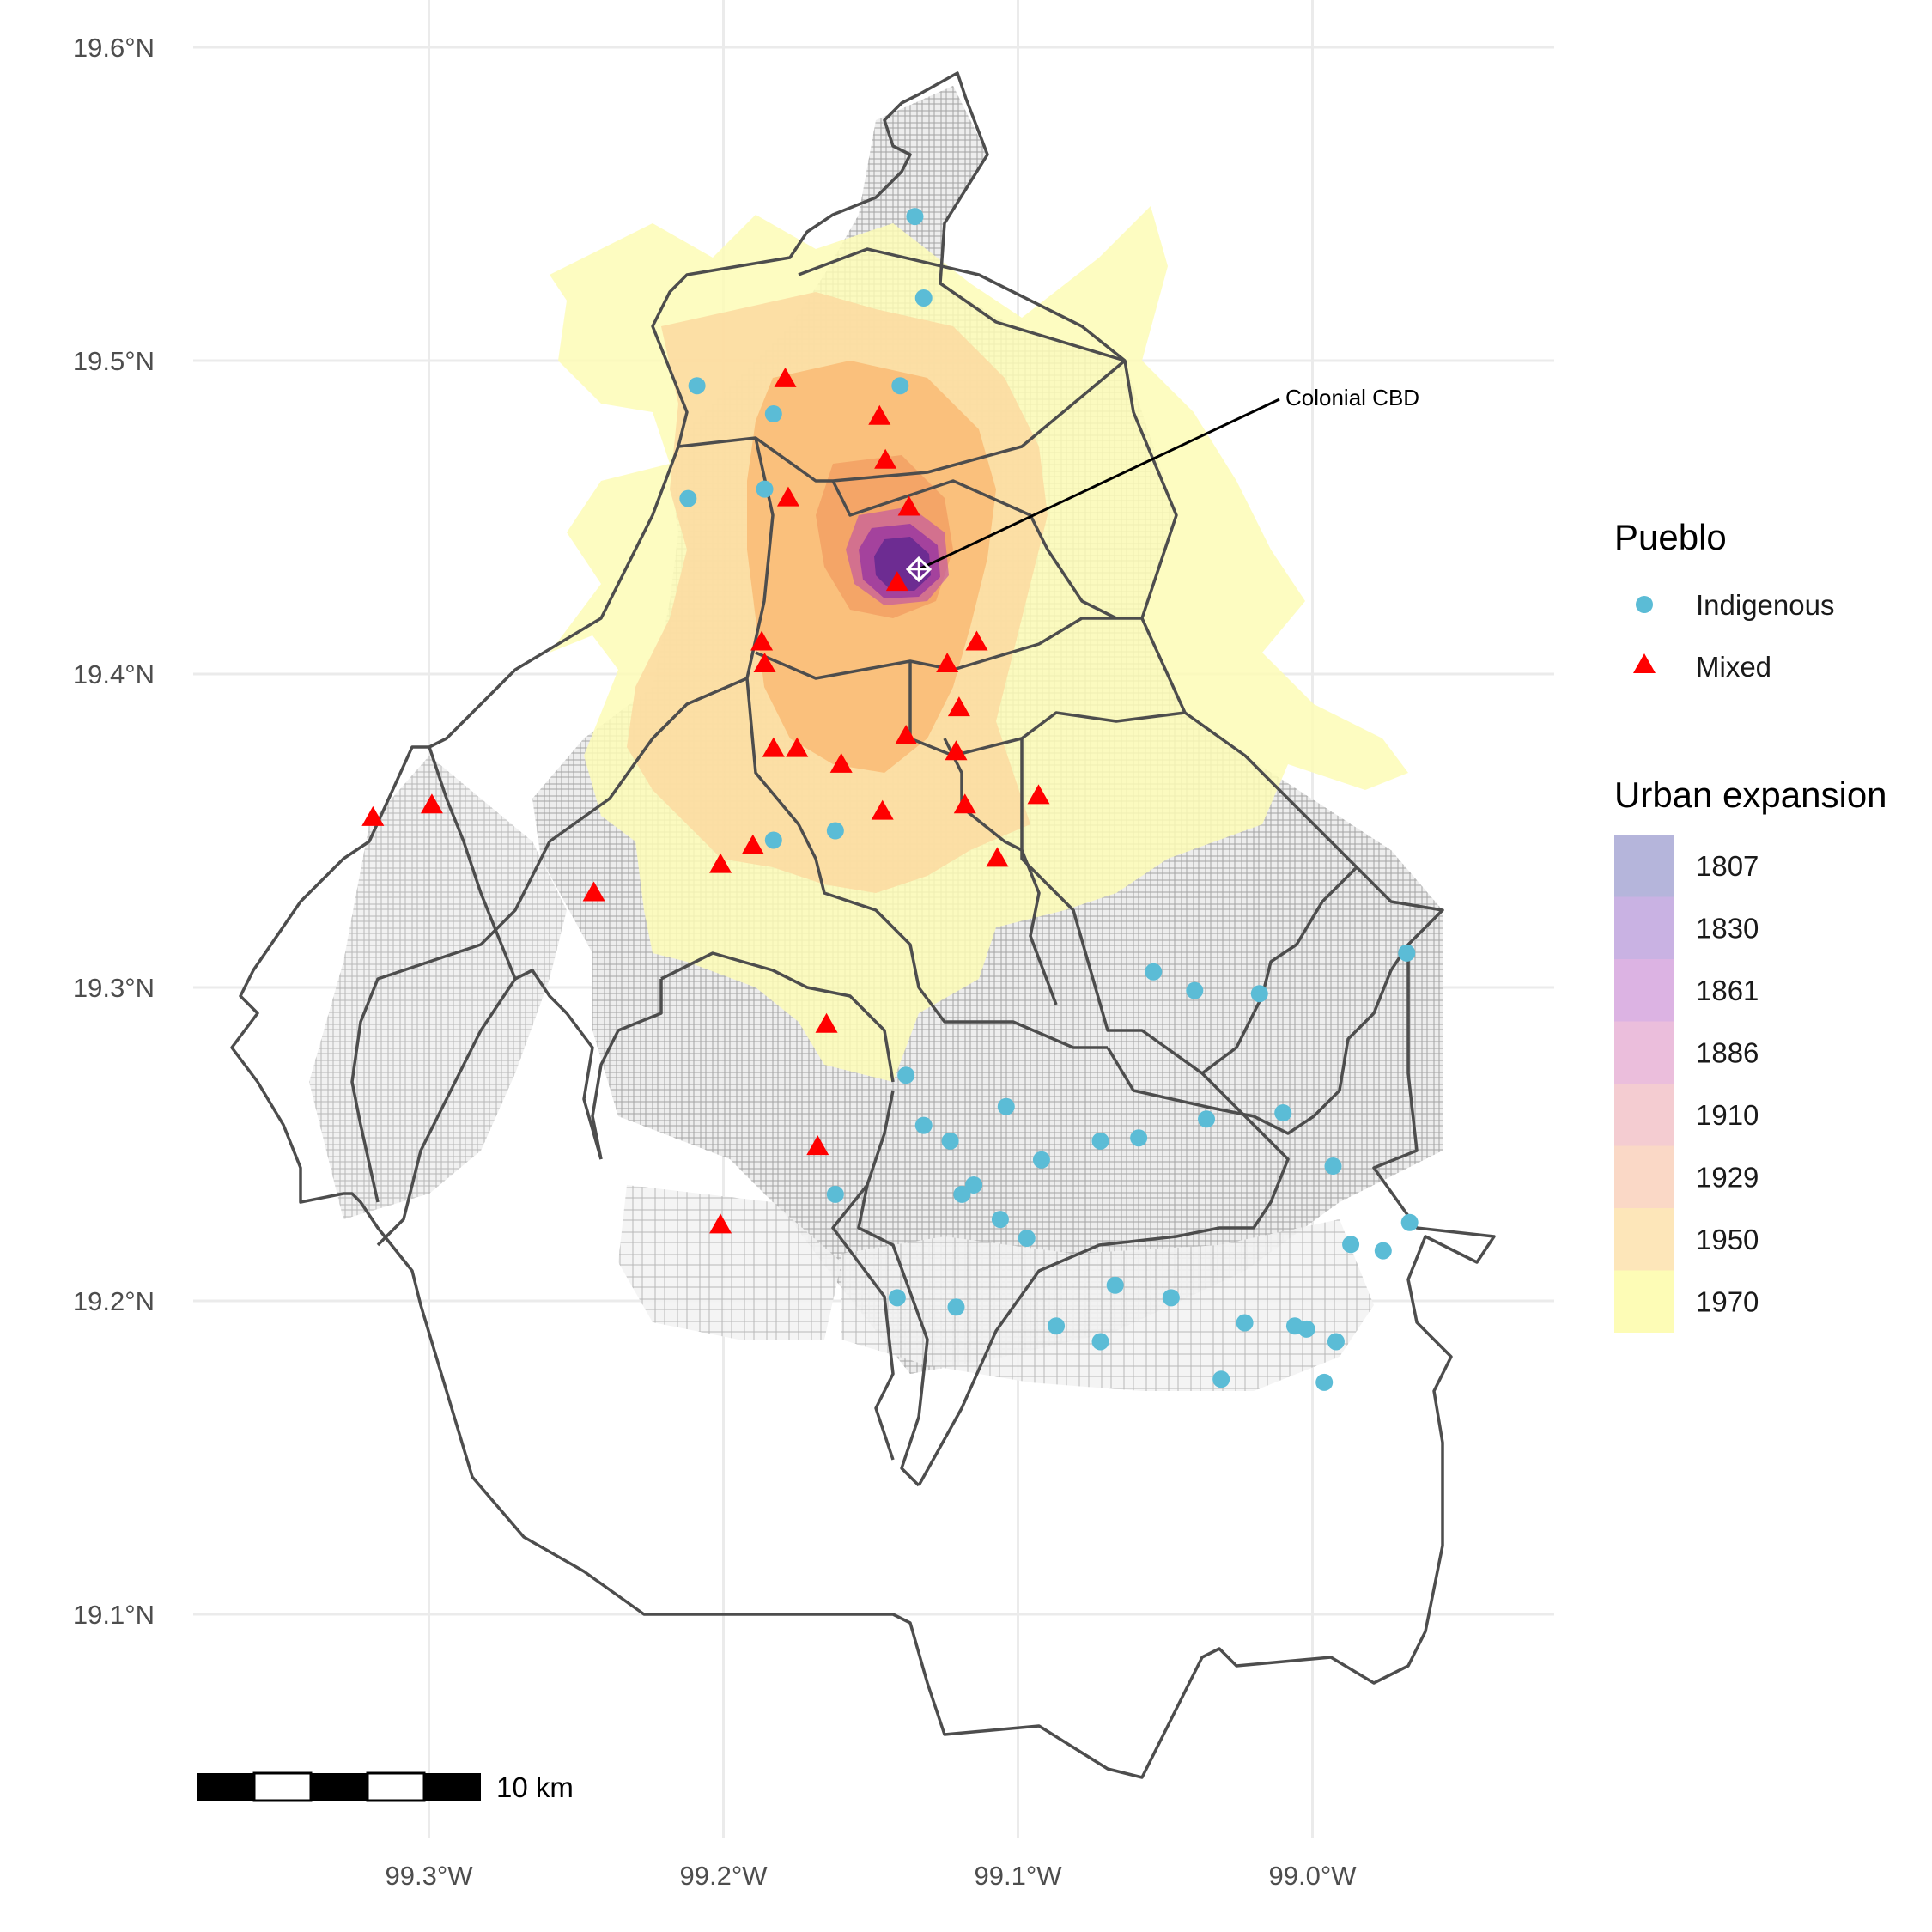  Describe the element at coordinates (1727, 1302) in the screenshot. I see `legend-urban-label-1970: 1970` at that location.